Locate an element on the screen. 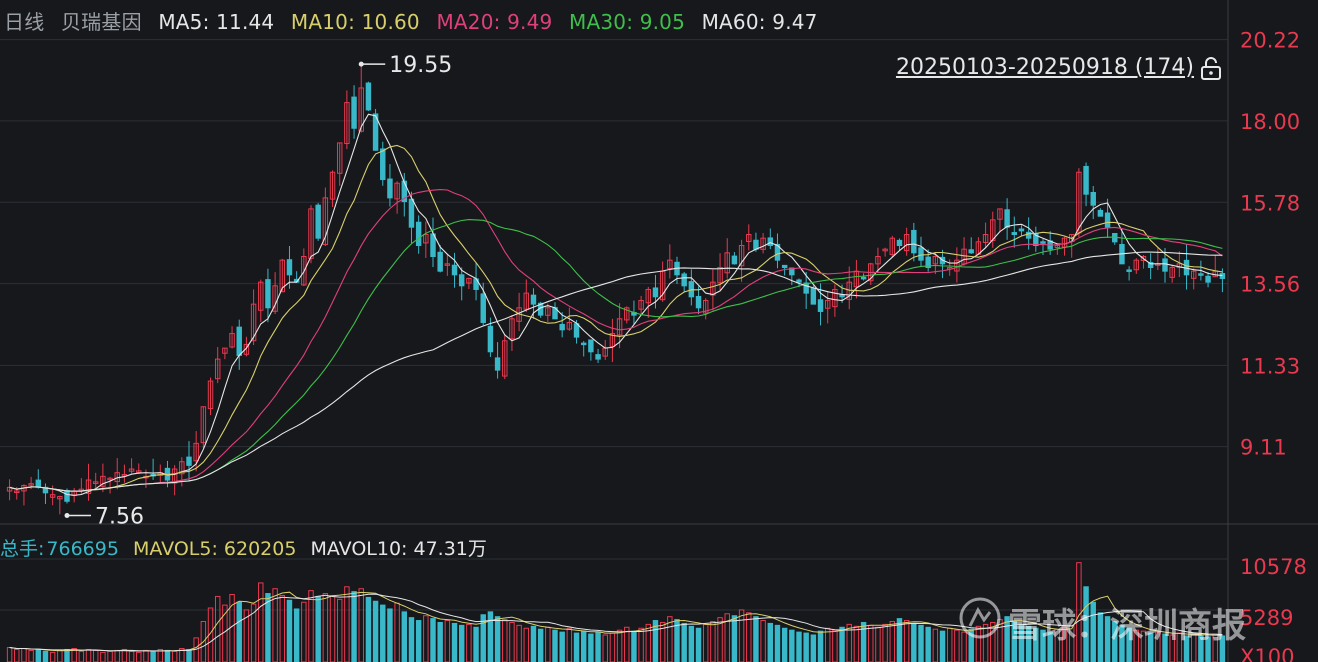  lock-open-icon is located at coordinates (1211, 69).